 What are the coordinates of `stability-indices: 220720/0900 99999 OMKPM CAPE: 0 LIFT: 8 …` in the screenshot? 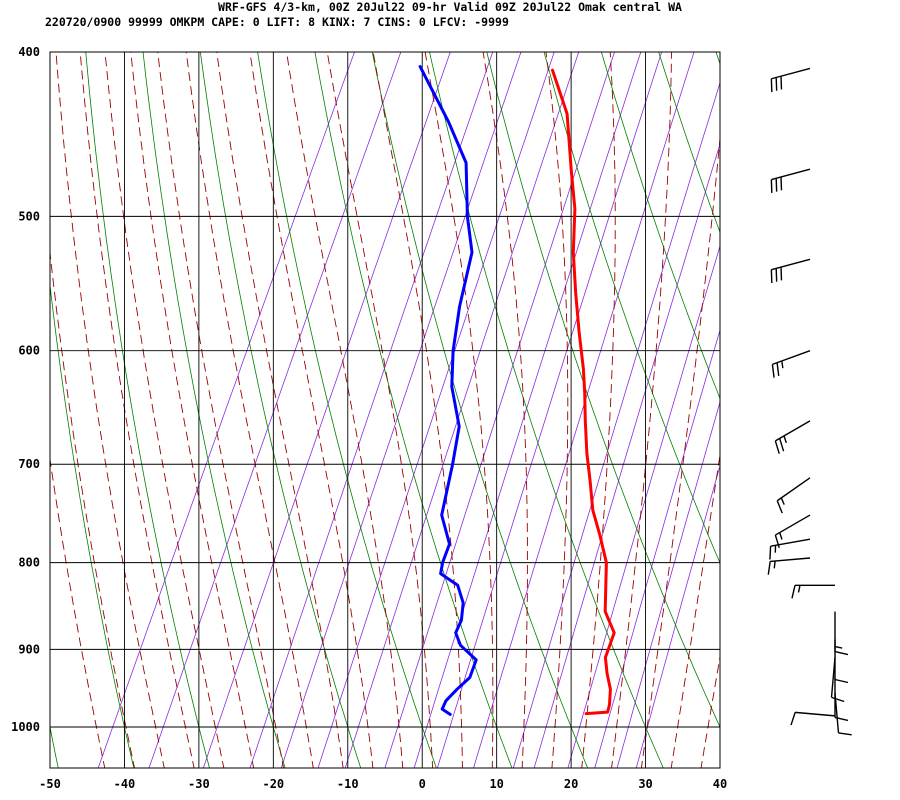 It's located at (277, 22).